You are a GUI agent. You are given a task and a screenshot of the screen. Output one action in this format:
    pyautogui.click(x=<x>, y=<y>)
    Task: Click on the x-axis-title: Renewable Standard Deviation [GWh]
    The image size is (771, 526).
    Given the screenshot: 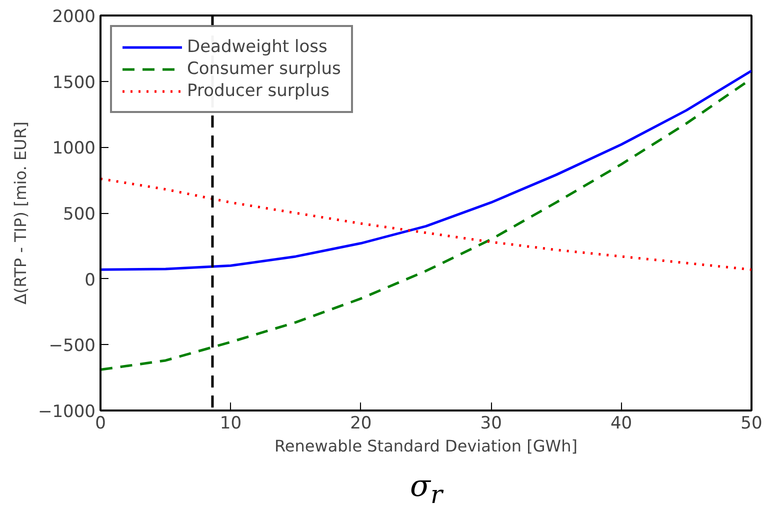 What is the action you would take?
    pyautogui.click(x=426, y=446)
    